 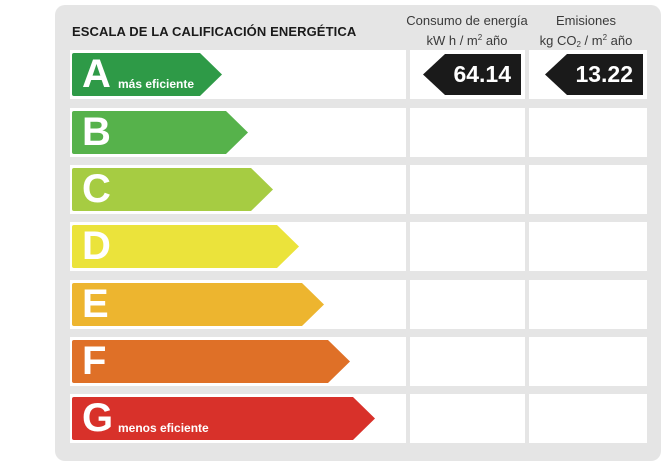 What do you see at coordinates (95, 304) in the screenshot?
I see `grade-letter: E` at bounding box center [95, 304].